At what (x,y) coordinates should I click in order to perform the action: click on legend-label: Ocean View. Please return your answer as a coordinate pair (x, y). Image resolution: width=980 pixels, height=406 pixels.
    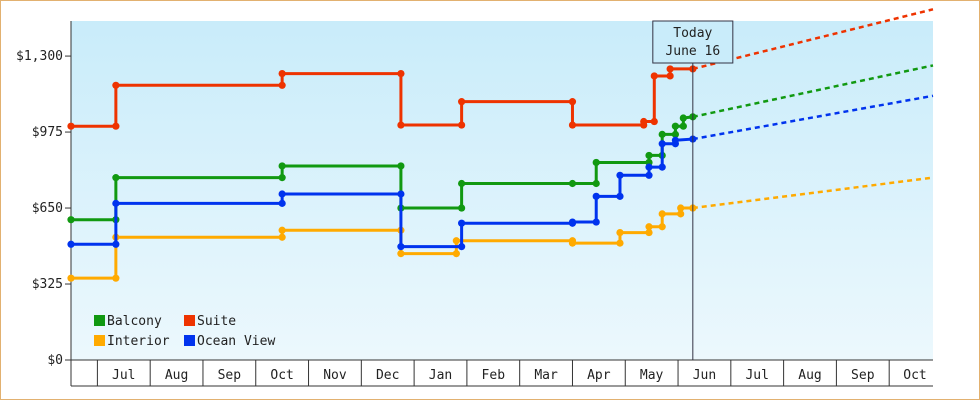
    Looking at the image, I should click on (236, 341).